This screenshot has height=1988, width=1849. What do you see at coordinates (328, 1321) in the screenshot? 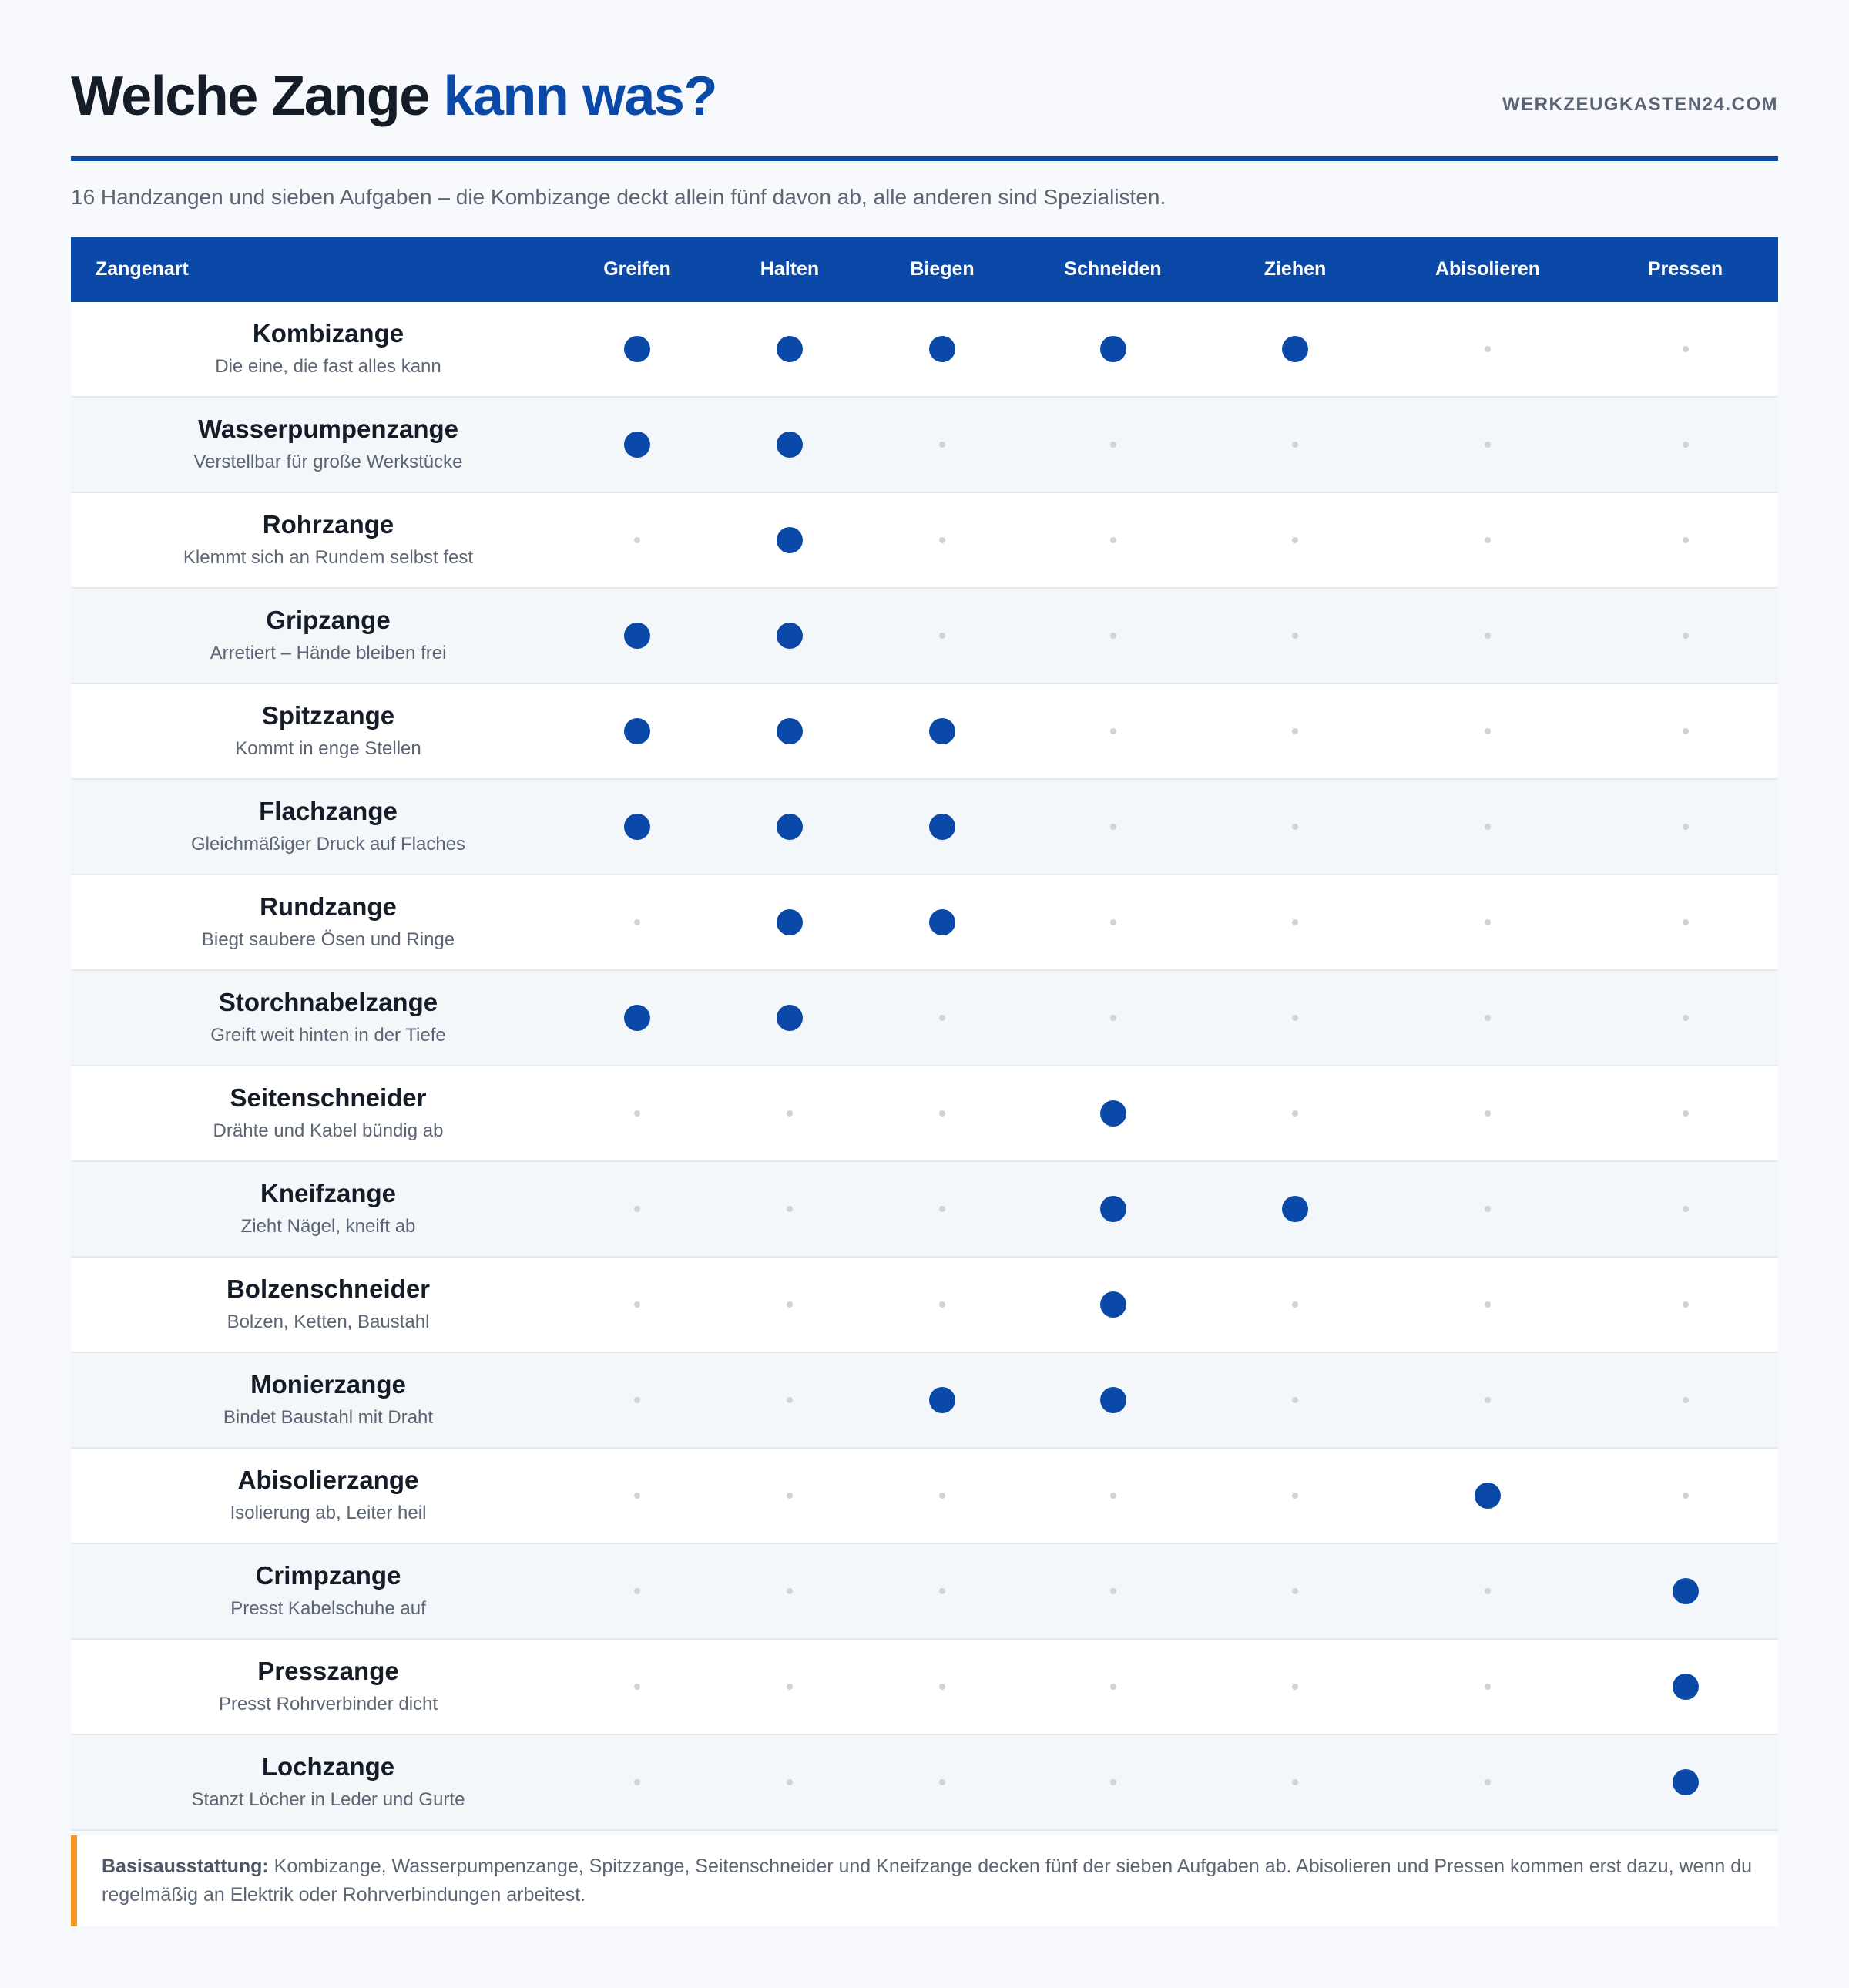
I see `tool-description: Bolzen, Ketten, Baustahl` at bounding box center [328, 1321].